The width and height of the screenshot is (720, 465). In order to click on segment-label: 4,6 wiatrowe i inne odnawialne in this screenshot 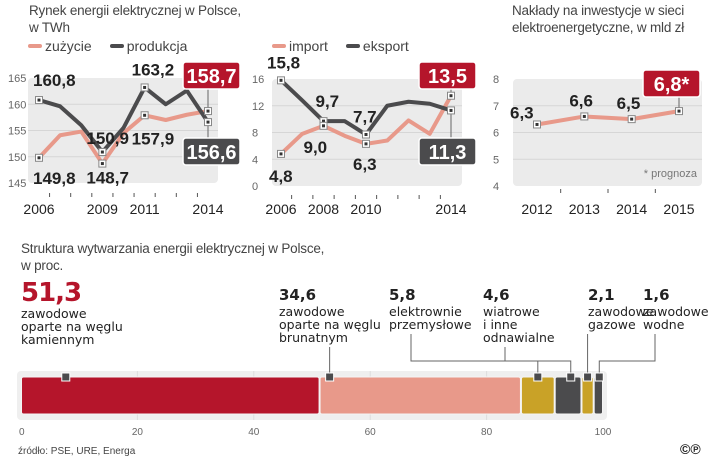, I will do `click(519, 314)`.